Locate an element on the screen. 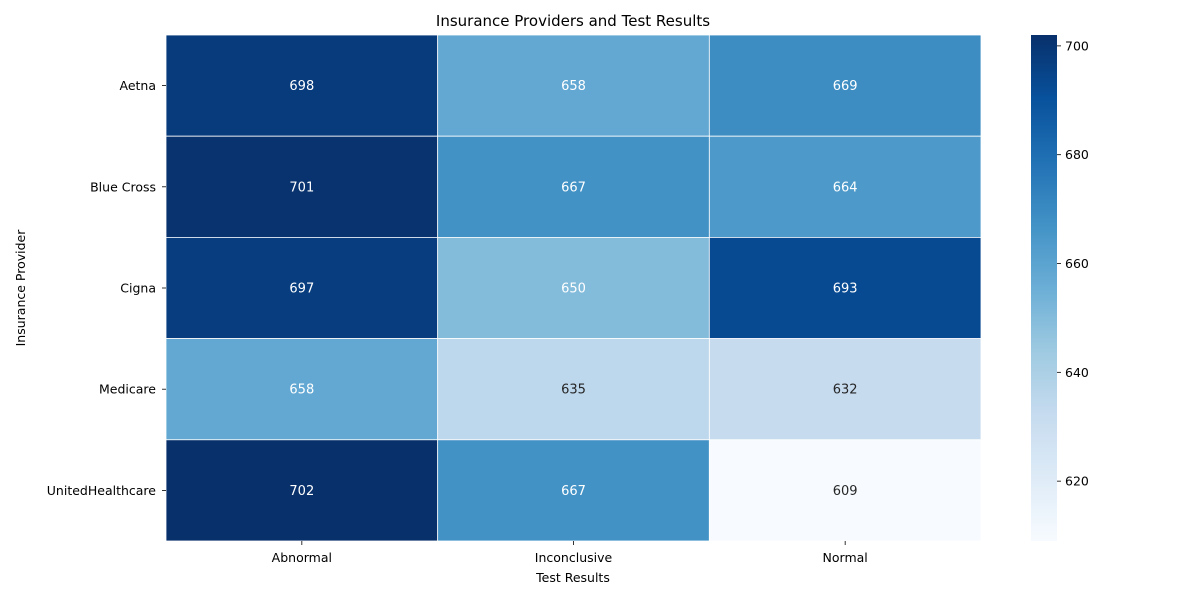 This screenshot has height=600, width=1200. cell-value-label: 609 is located at coordinates (845, 491).